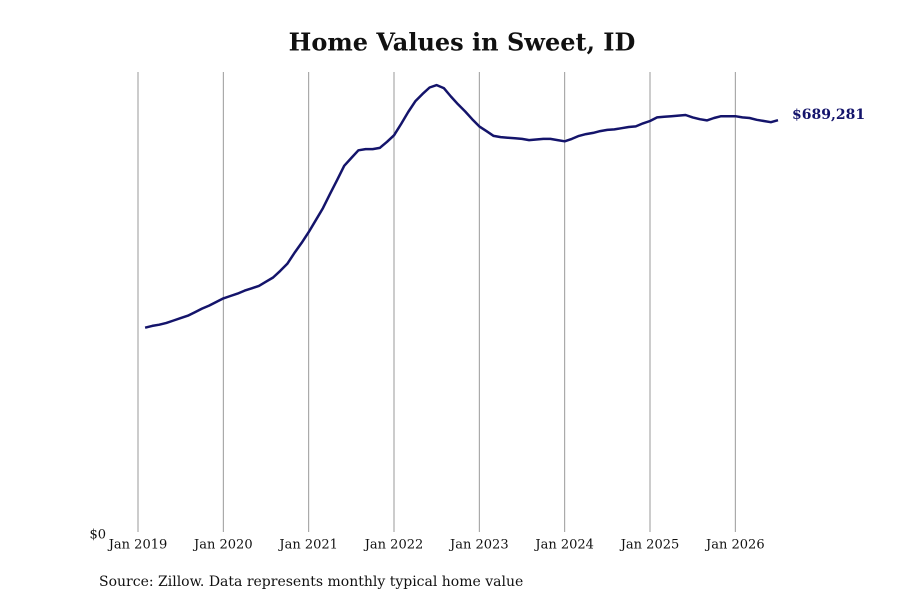  What do you see at coordinates (393, 545) in the screenshot?
I see `x-tick-label: Jan 2022` at bounding box center [393, 545].